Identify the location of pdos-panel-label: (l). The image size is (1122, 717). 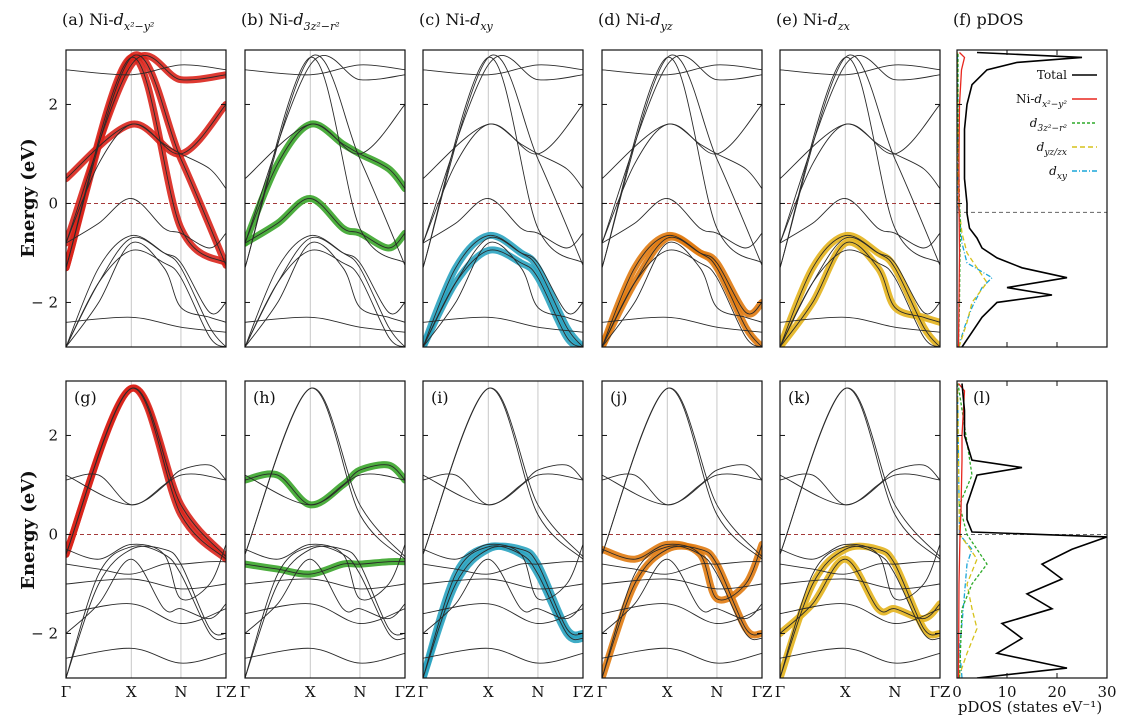
(982, 397).